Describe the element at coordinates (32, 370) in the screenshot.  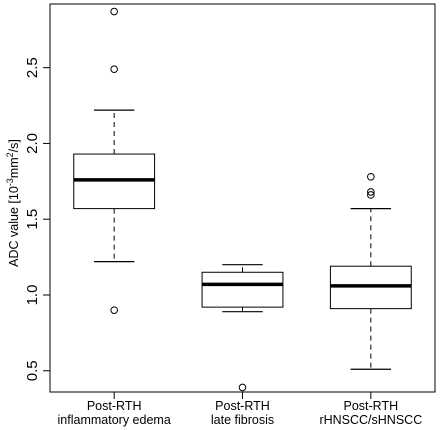
I see `y-tick-label: 0.5` at that location.